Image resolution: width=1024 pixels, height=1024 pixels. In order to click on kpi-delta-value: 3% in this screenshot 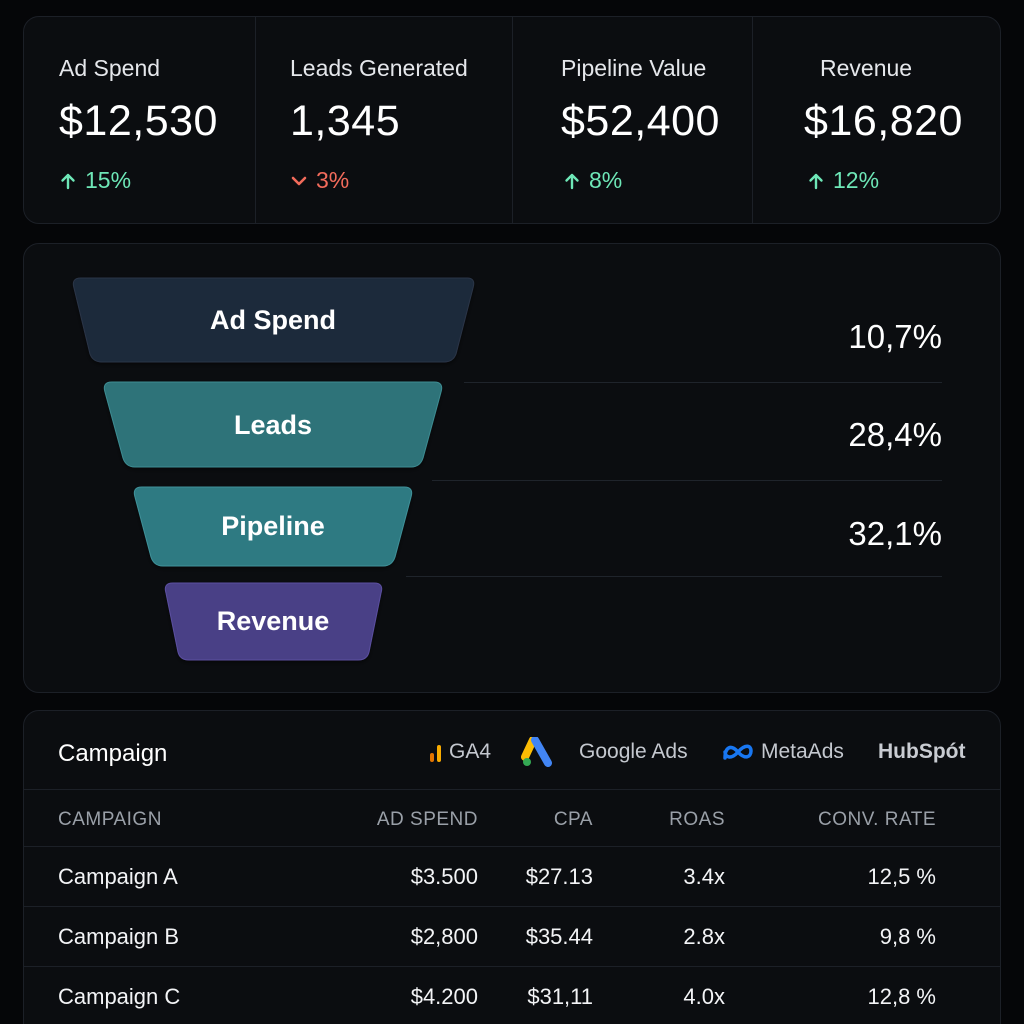, I will do `click(333, 180)`.